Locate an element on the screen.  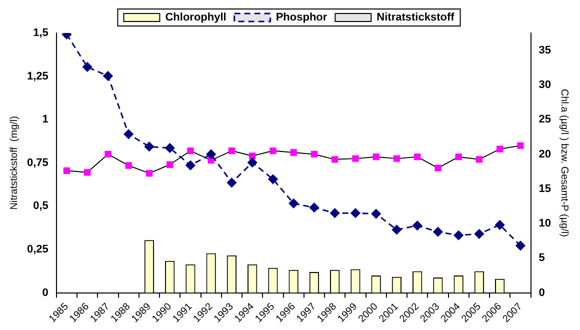
y-axis-title: Nitratstickstoff (mg/l) is located at coordinates (14, 163).